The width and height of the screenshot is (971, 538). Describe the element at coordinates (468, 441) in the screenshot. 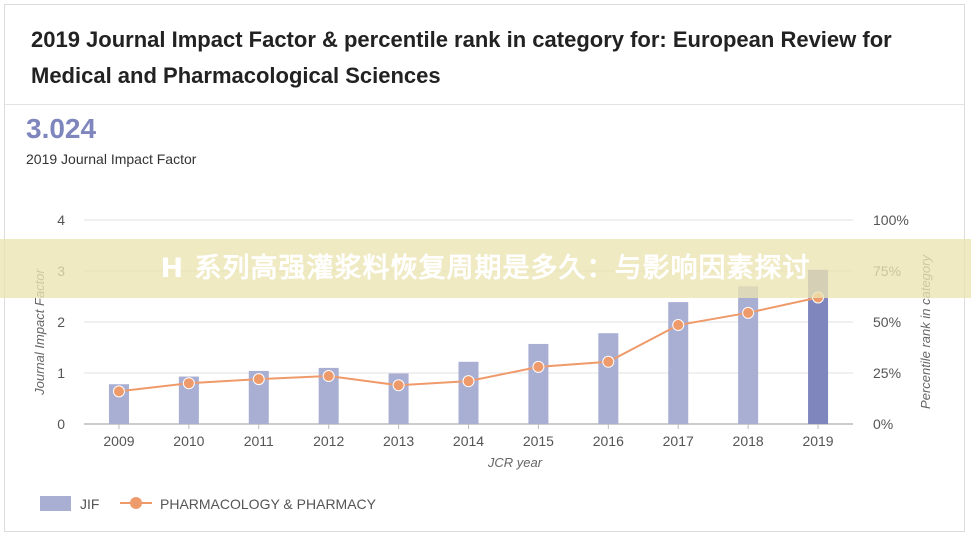

I see `x-tick-label: 2014` at that location.